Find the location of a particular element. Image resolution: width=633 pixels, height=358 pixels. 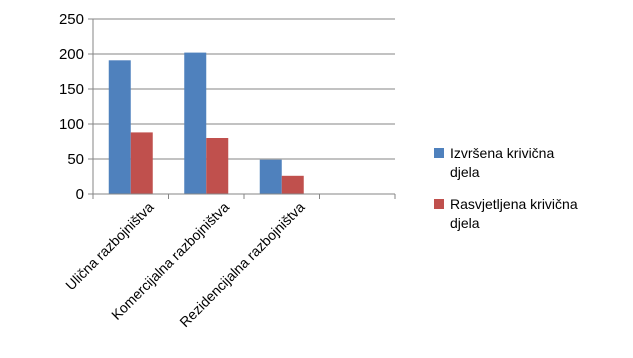

y-tick-label: 150 is located at coordinates (71, 89).